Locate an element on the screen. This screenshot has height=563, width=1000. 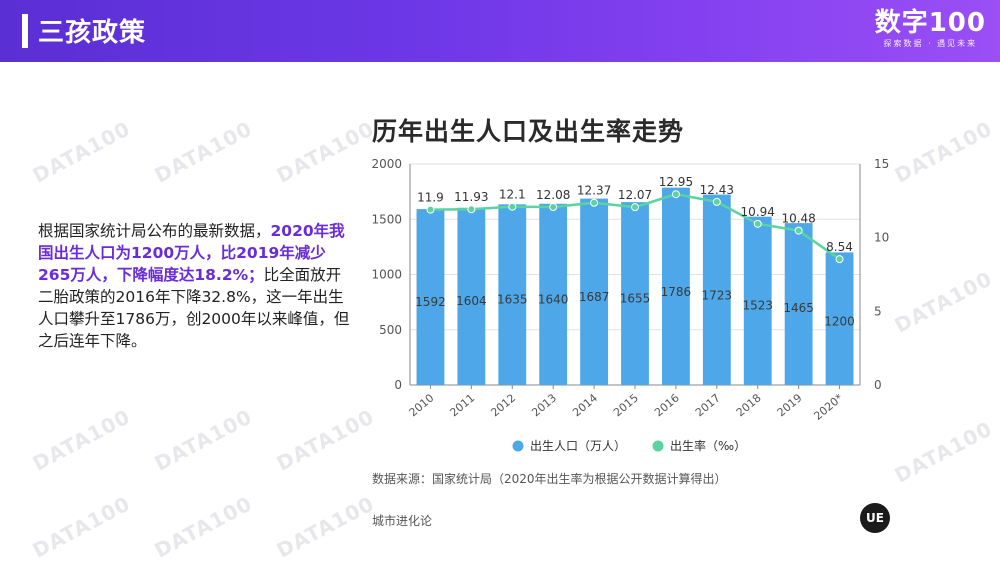
legend-label-birth-rate: 出生率（‰） is located at coordinates (708, 445).